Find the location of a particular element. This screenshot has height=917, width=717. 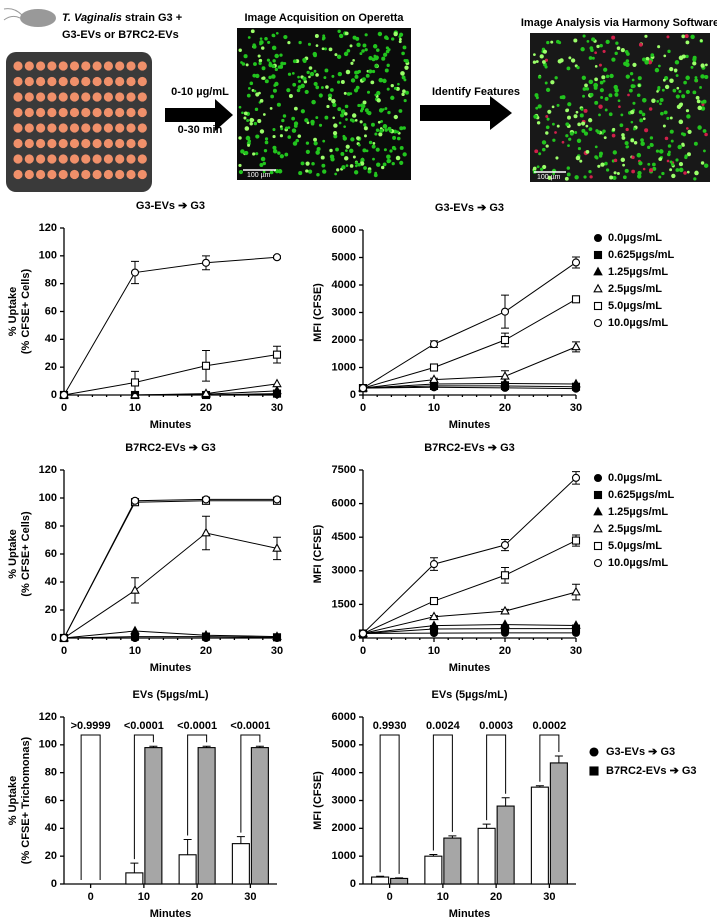

y-tick-label: 6000 is located at coordinates (344, 230).